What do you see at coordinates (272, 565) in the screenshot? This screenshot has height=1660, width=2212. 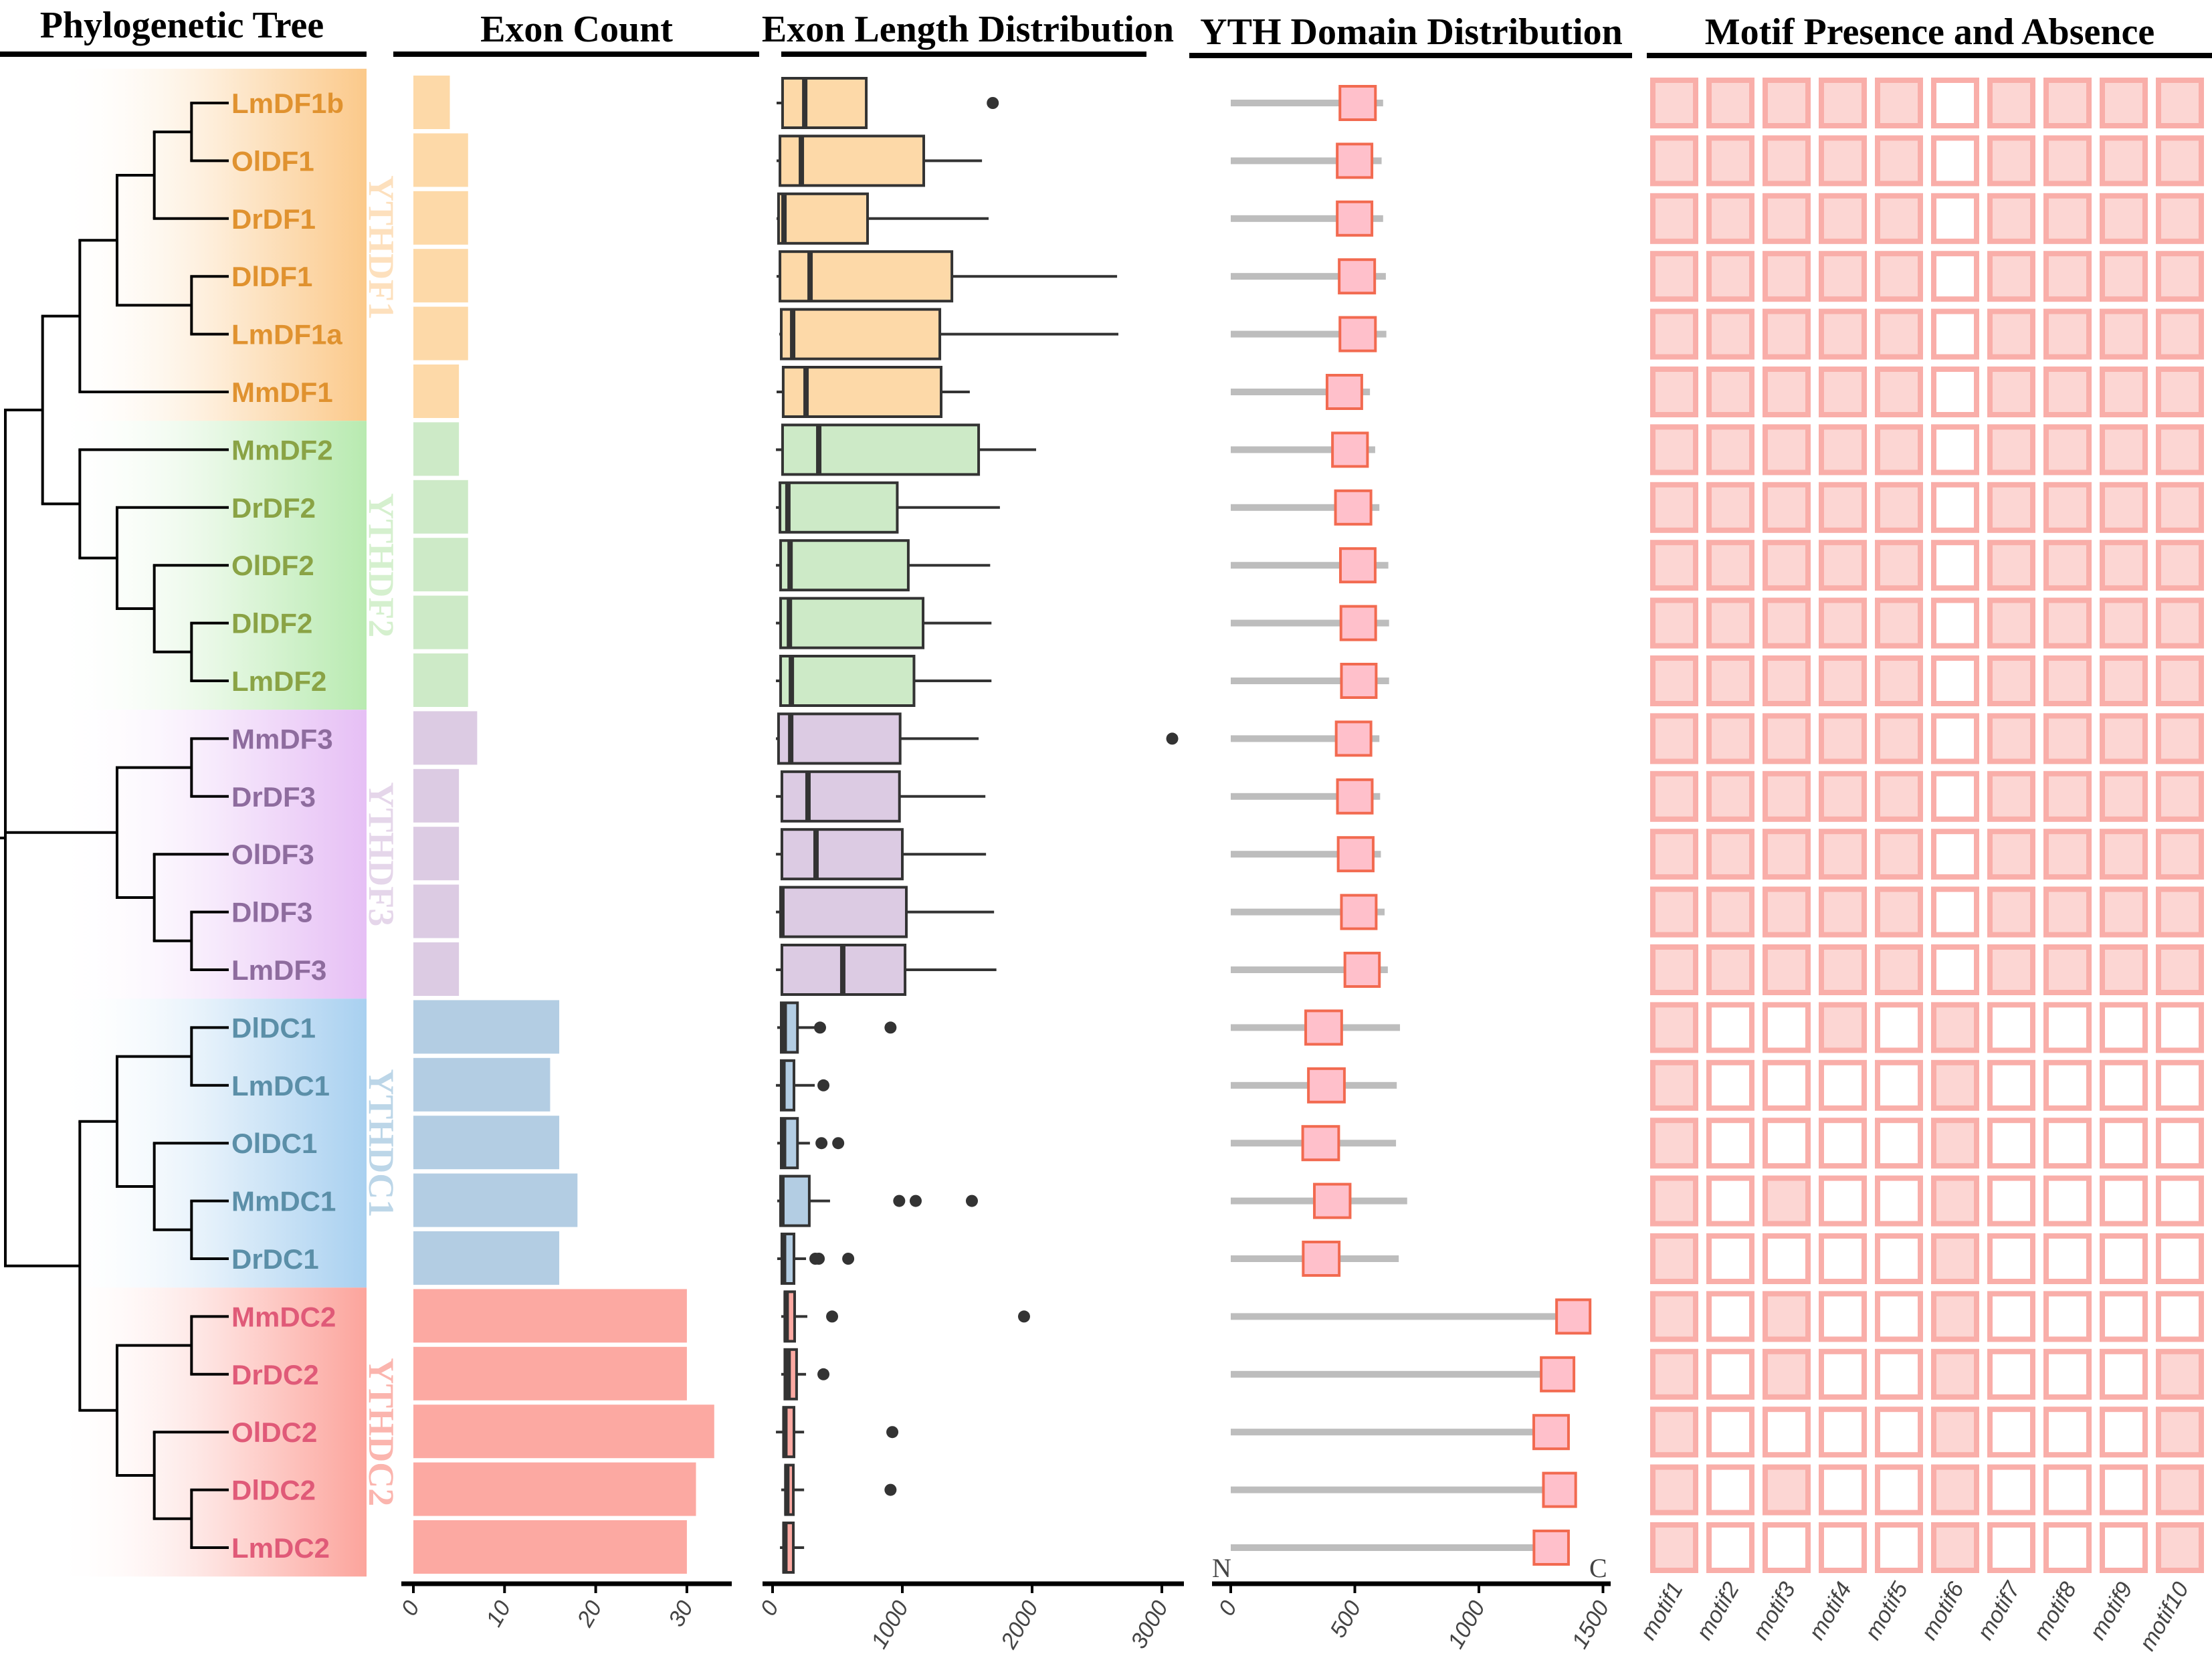 I see `leaf-label: OlDF2` at bounding box center [272, 565].